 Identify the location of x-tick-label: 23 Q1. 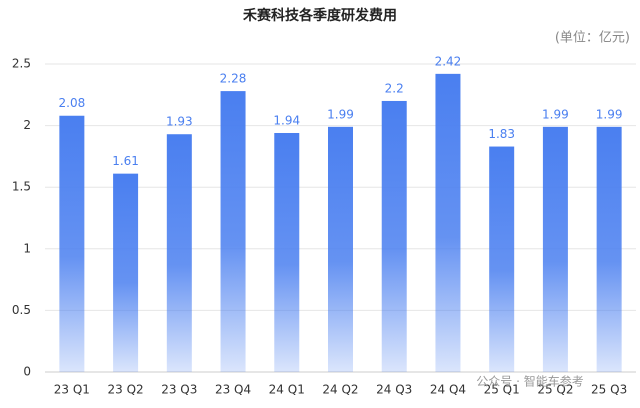
(72, 390).